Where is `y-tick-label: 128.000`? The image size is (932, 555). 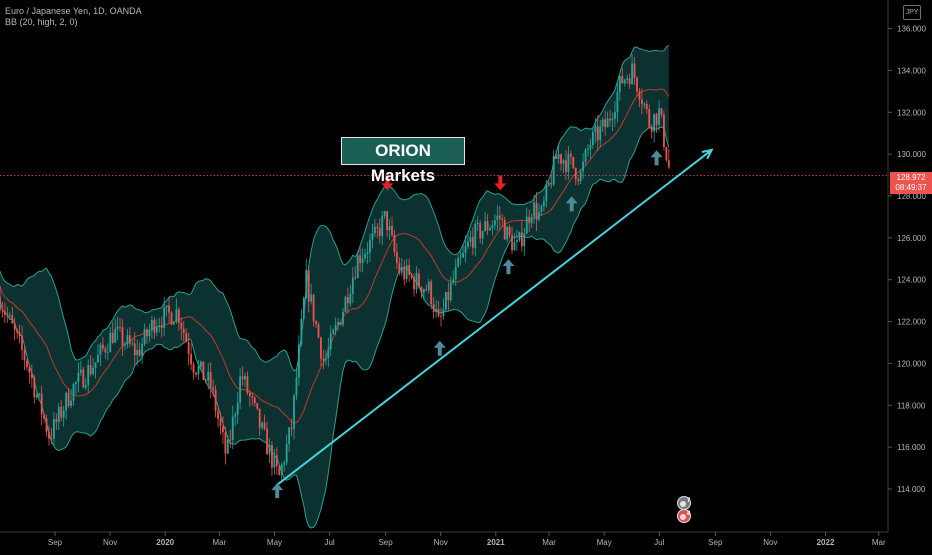
y-tick-label: 128.000 is located at coordinates (911, 196).